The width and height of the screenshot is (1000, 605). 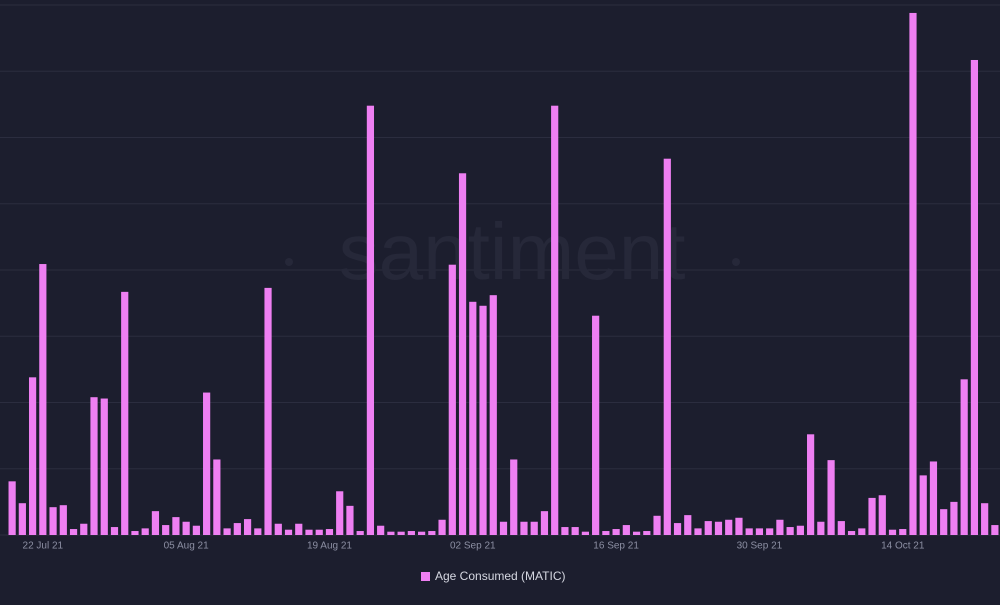 I want to click on x-tick-label: 19 Aug 21, so click(x=329, y=546).